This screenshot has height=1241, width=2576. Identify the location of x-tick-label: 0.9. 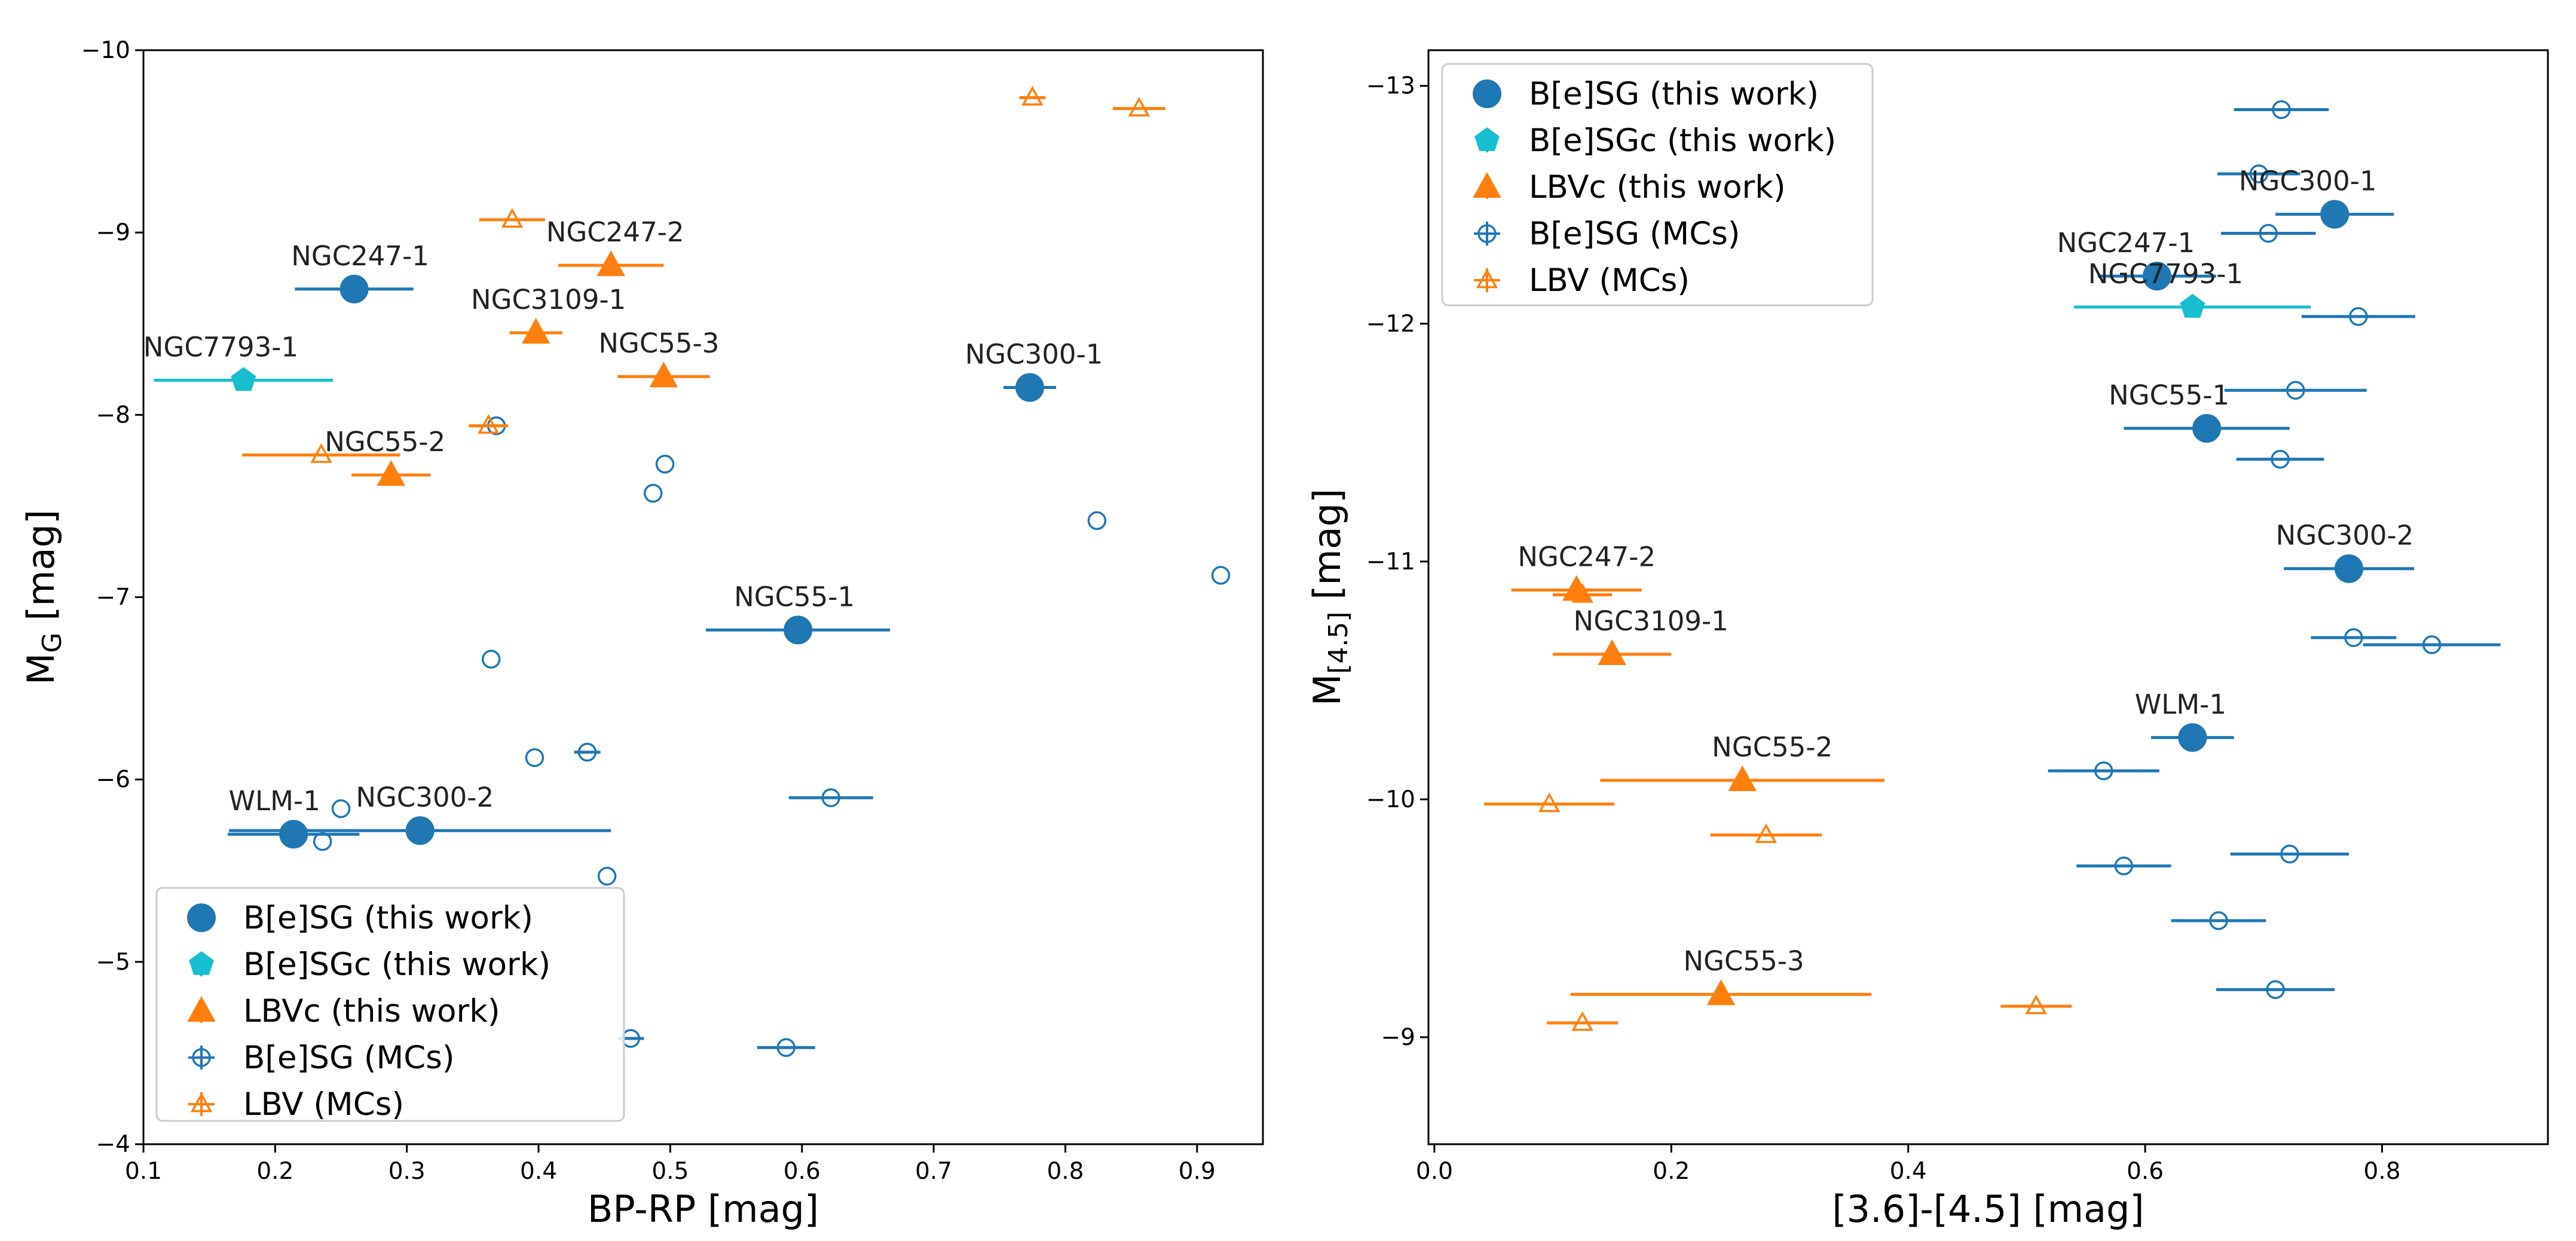
(1197, 1171).